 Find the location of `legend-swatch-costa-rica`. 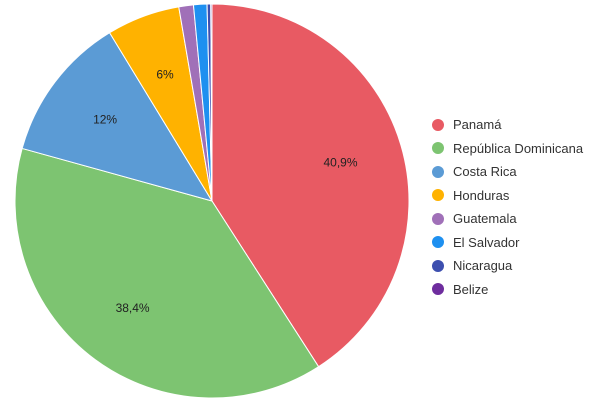

legend-swatch-costa-rica is located at coordinates (438, 171).